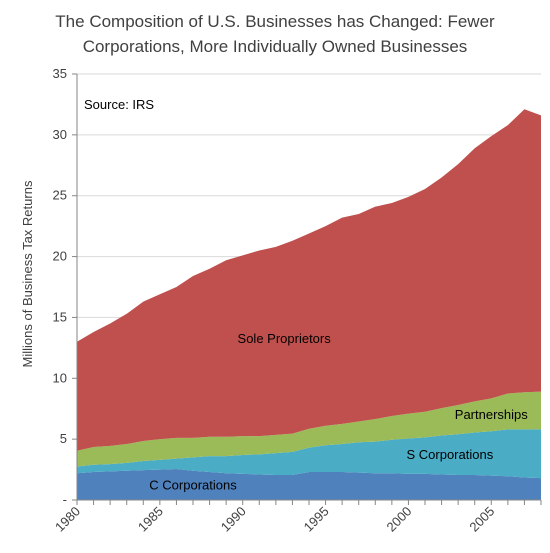  I want to click on y-tick-labels: - 5 10 15 20 25 30 35, so click(60, 286).